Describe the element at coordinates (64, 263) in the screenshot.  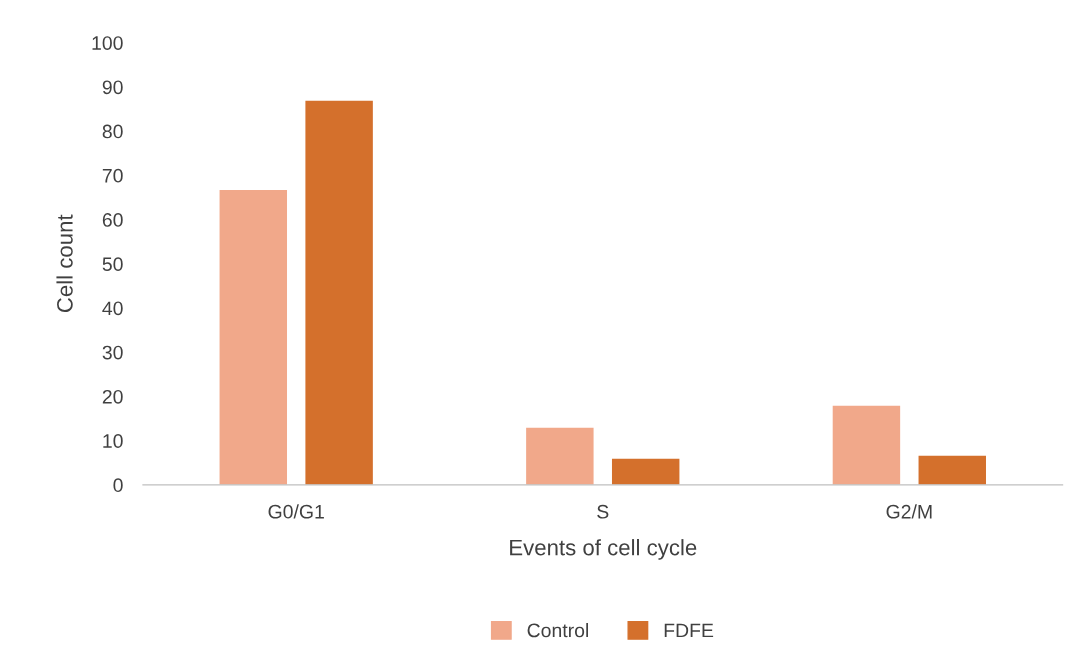
I see `y-axis-title: Cell count` at that location.